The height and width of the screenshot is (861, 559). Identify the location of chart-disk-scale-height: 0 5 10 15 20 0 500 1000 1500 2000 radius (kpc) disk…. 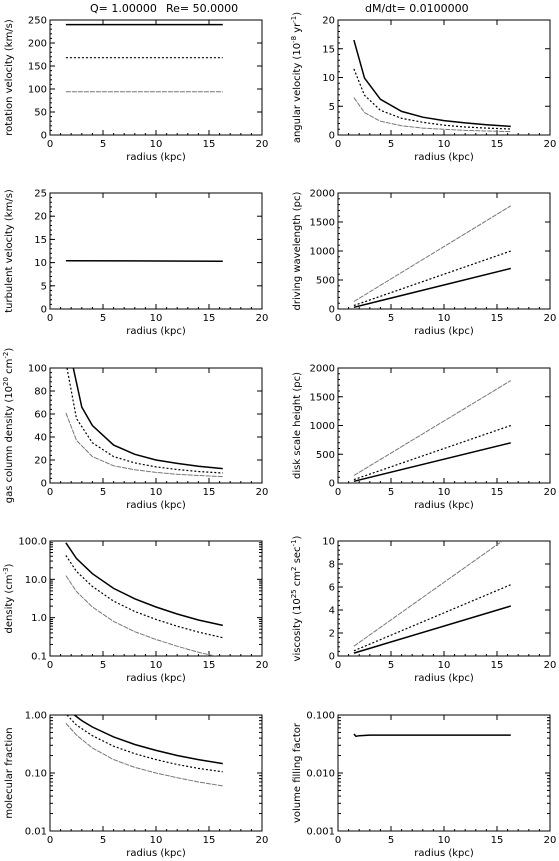
(424, 438).